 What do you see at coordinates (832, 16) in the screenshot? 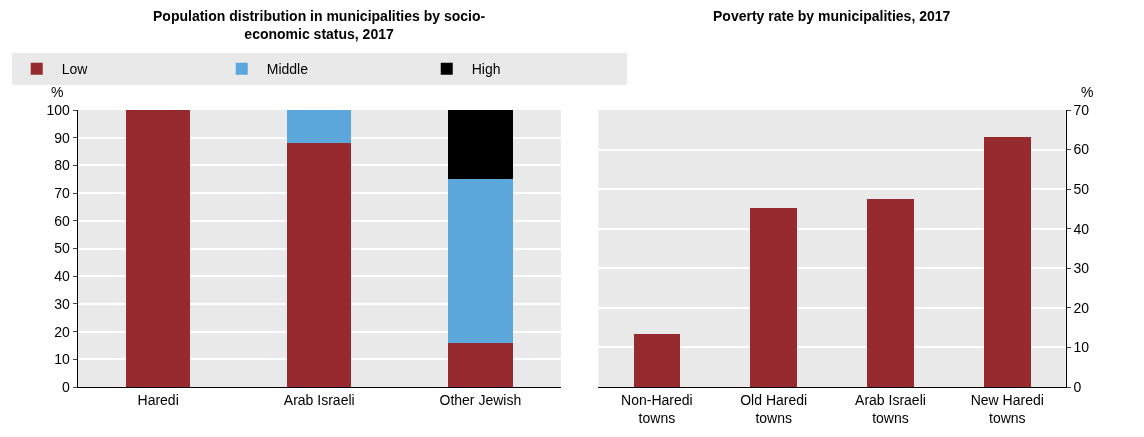
I see `chart-title: Poverty rate by municipalities, 2017` at bounding box center [832, 16].